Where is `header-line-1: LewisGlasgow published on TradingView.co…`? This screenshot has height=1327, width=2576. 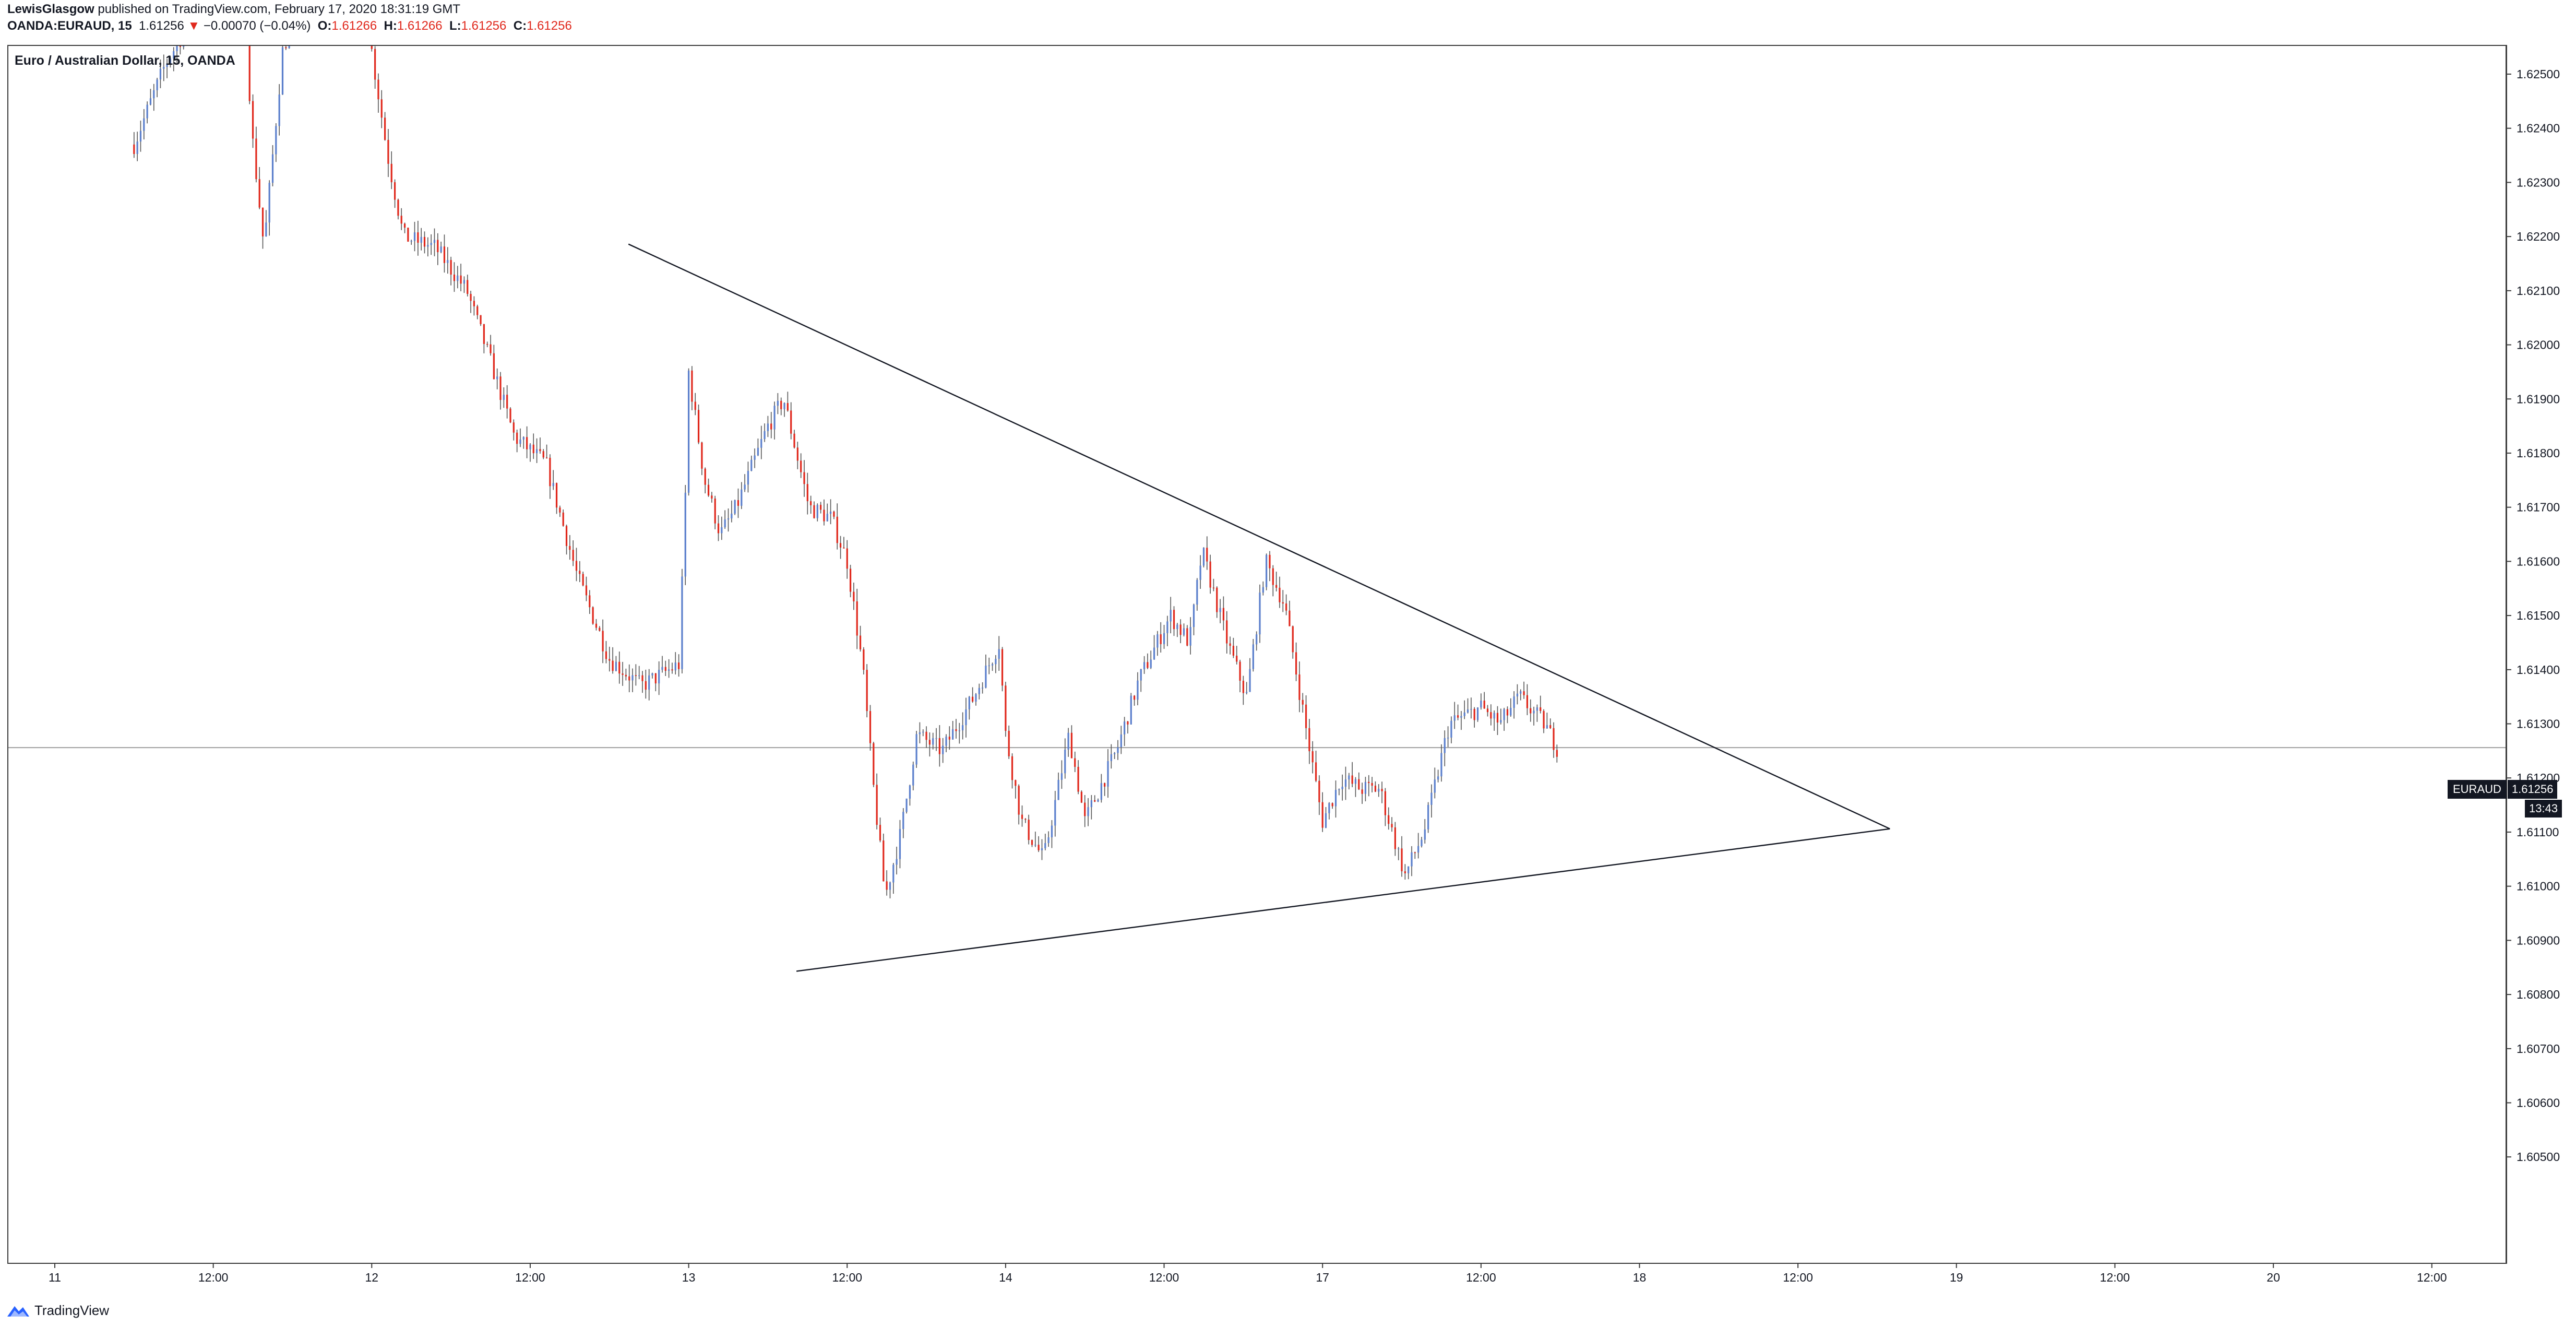
header-line-1: LewisGlasgow published on TradingView.co… is located at coordinates (234, 9).